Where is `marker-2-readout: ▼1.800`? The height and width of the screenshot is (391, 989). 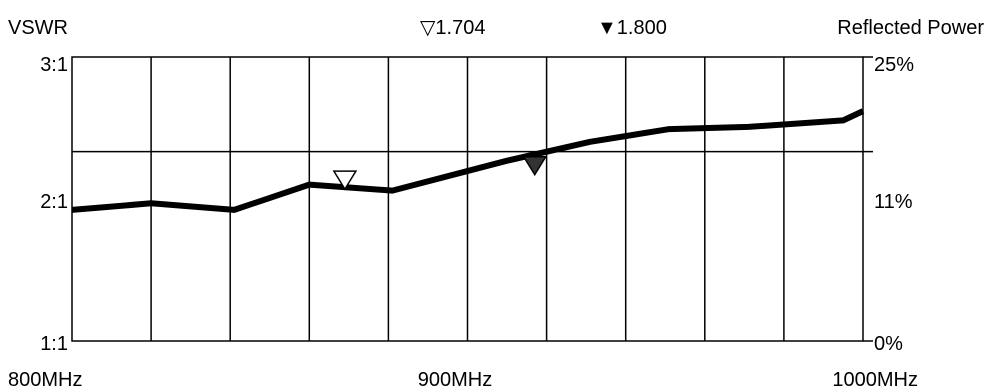
marker-2-readout: ▼1.800 is located at coordinates (632, 28).